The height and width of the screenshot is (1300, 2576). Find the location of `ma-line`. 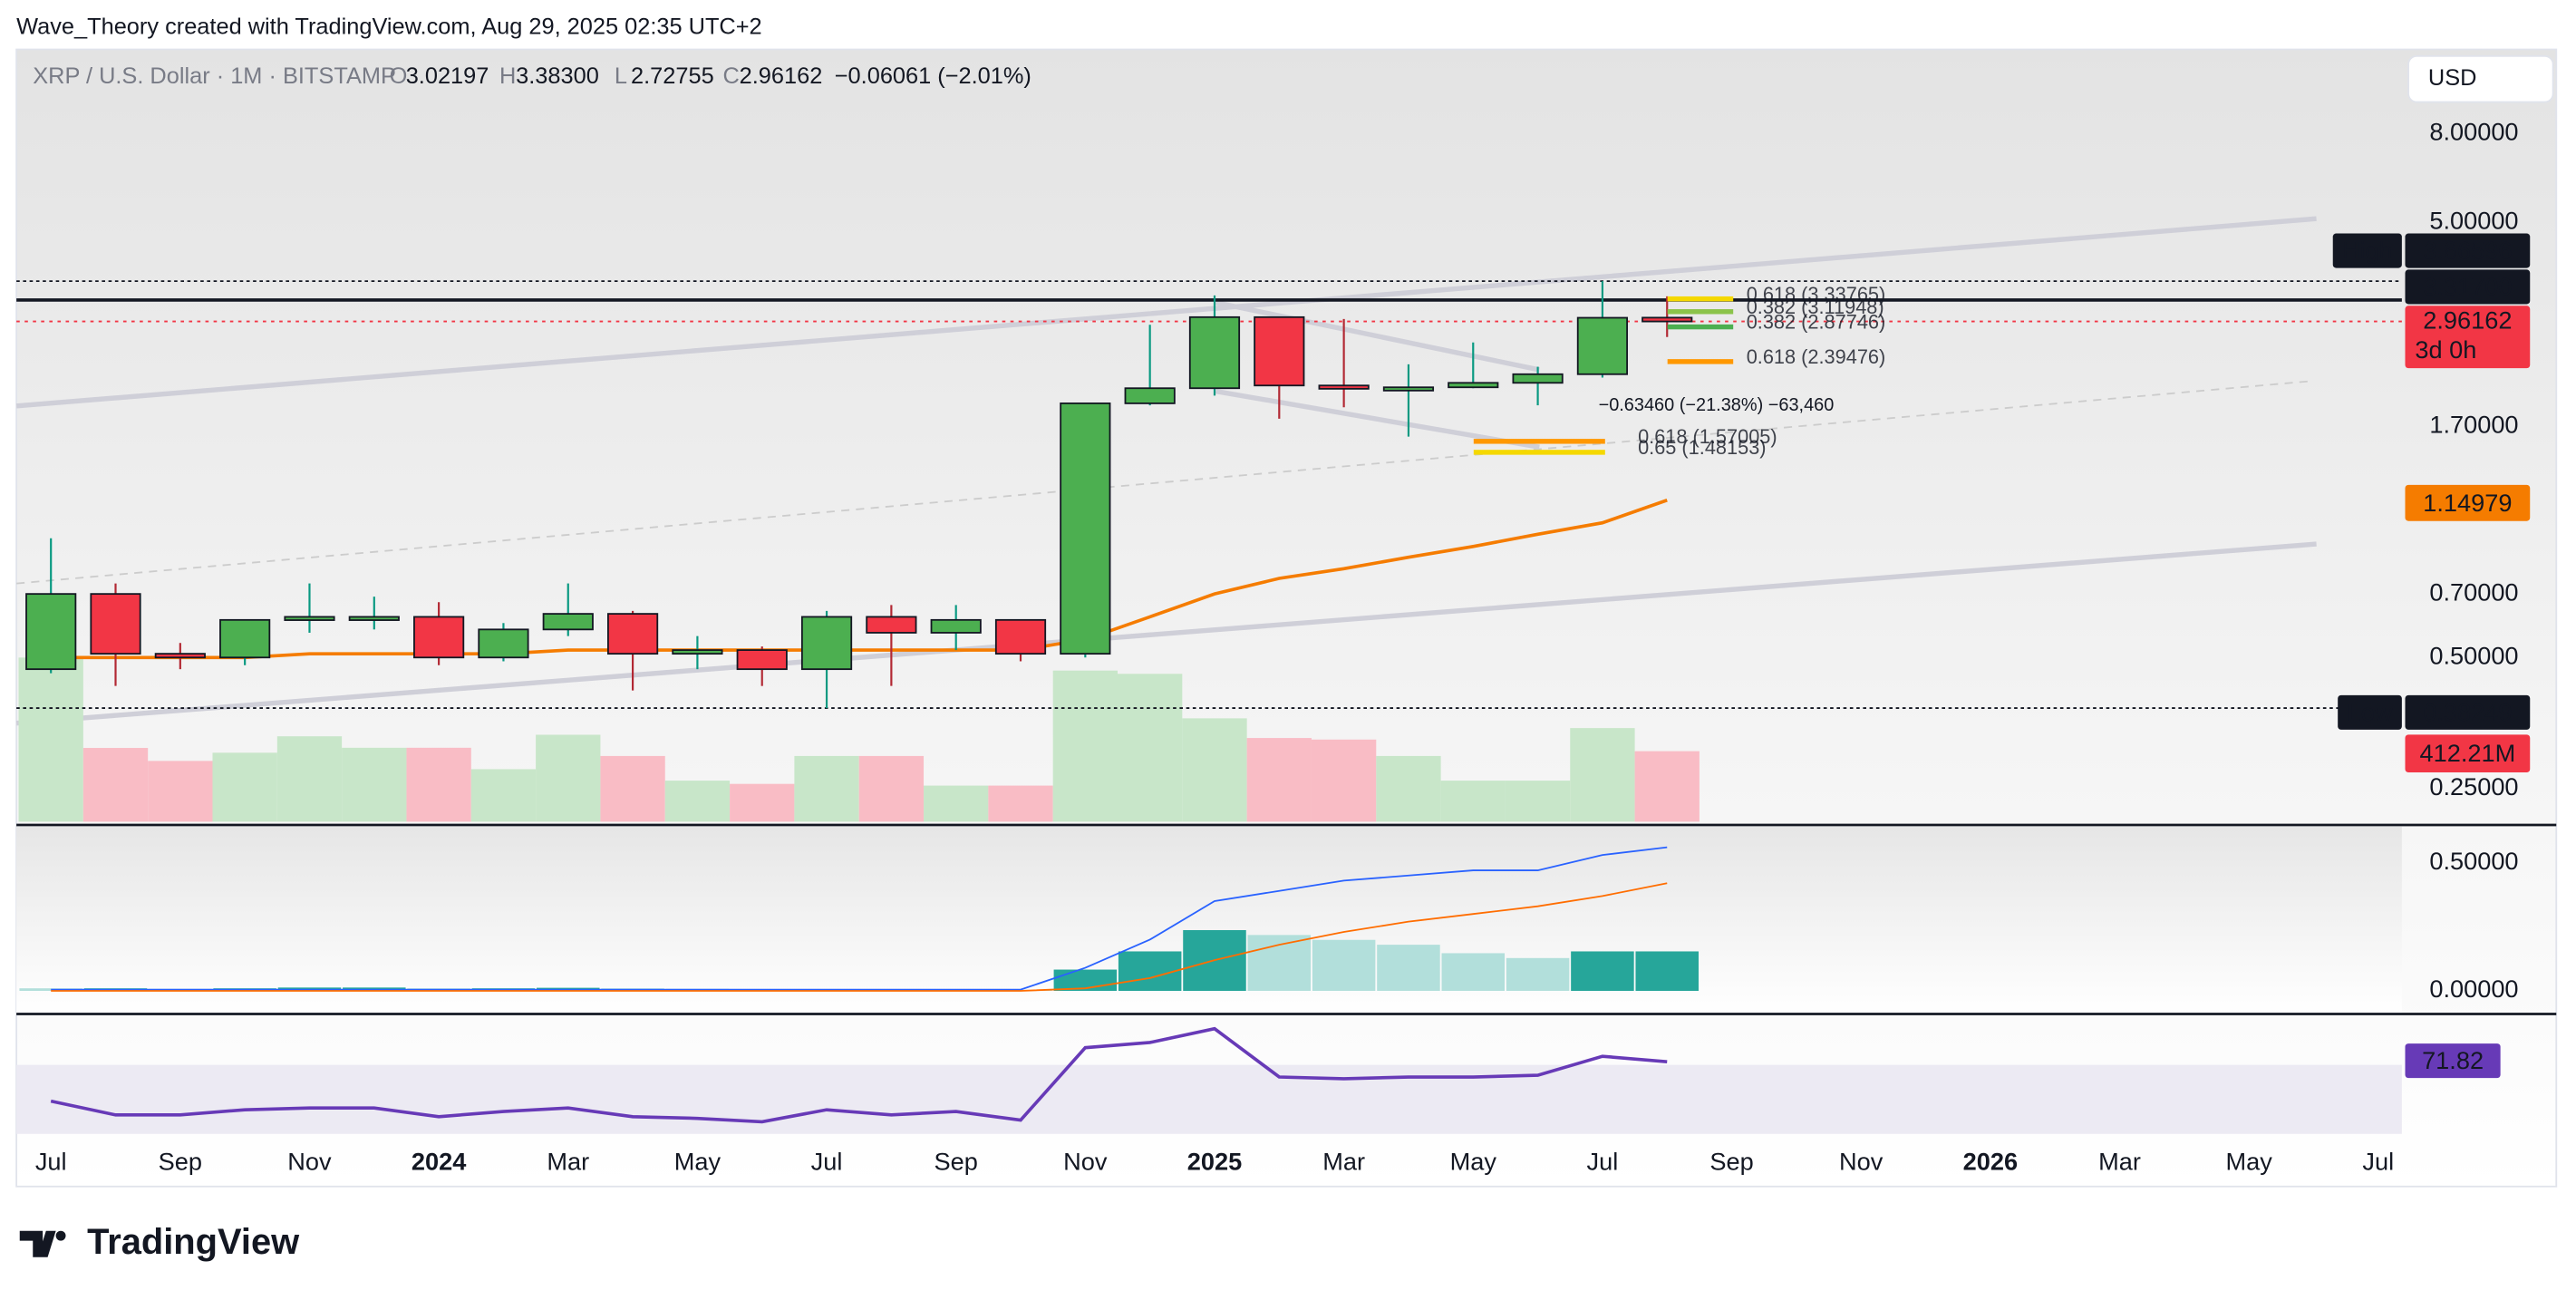

ma-line is located at coordinates (859, 580).